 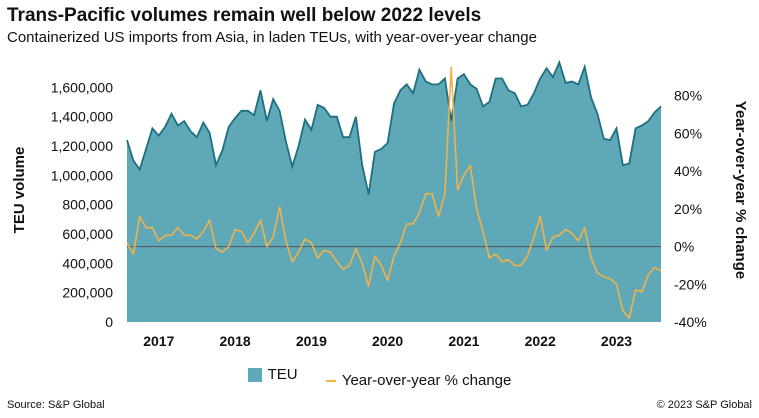 What do you see at coordinates (158, 341) in the screenshot?
I see `x-tick-label: 2017` at bounding box center [158, 341].